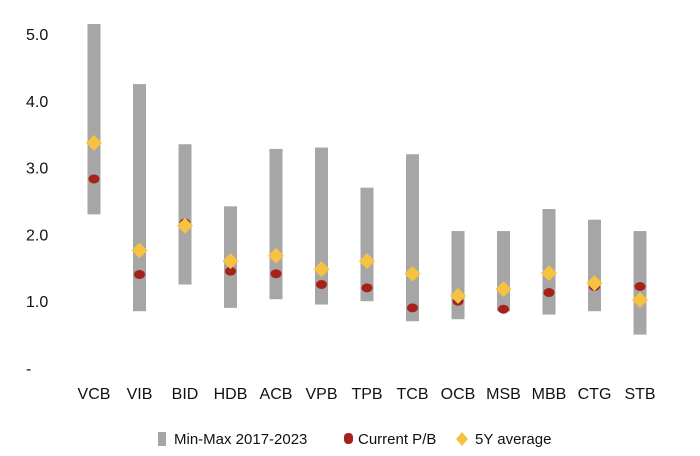 Image resolution: width=700 pixels, height=456 pixels. What do you see at coordinates (639, 394) in the screenshot?
I see `x-tick-label: STB` at bounding box center [639, 394].